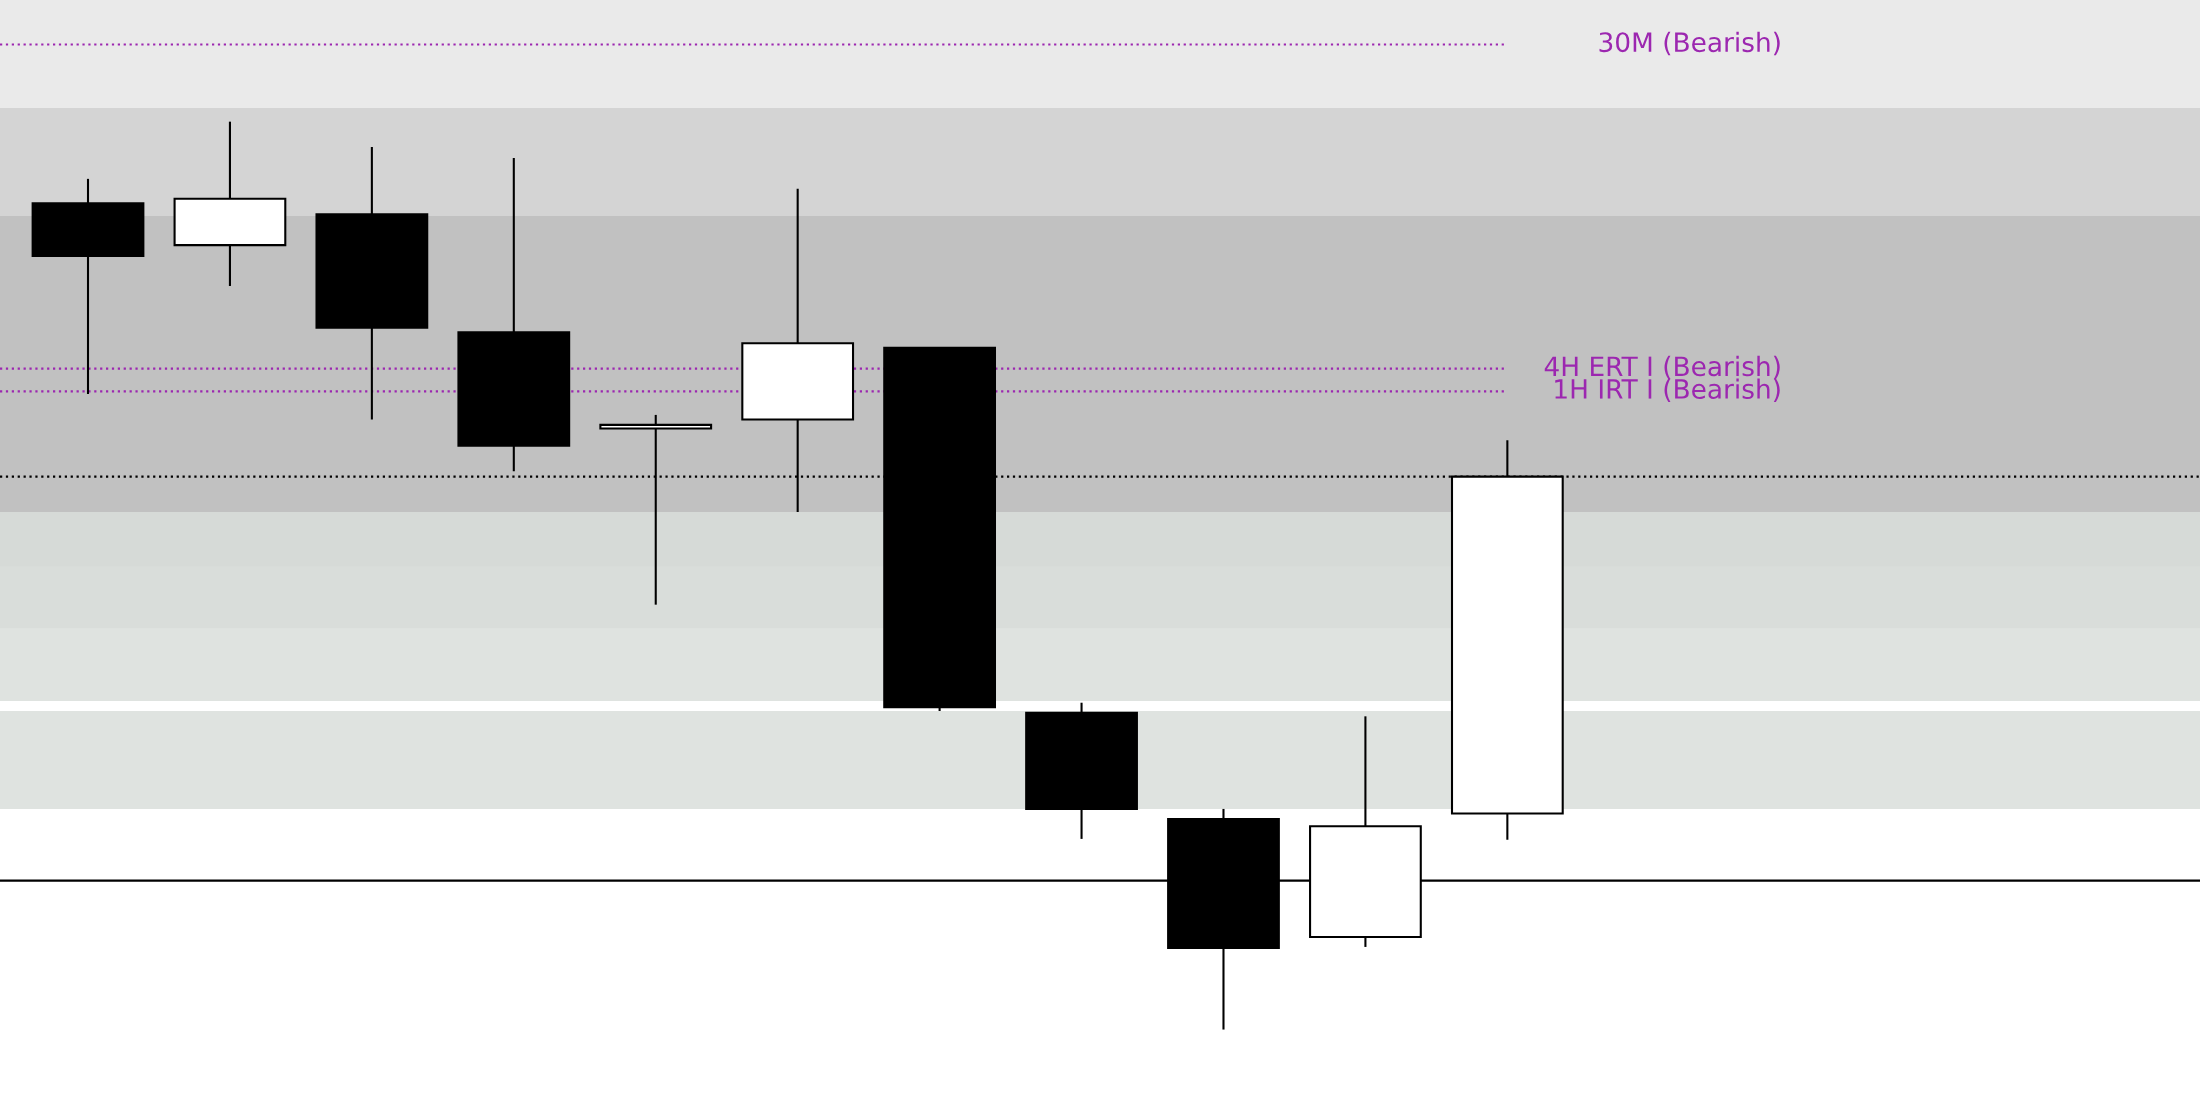  What do you see at coordinates (1689, 43) in the screenshot?
I see `ref-line-label: 30M (Bearish)` at bounding box center [1689, 43].